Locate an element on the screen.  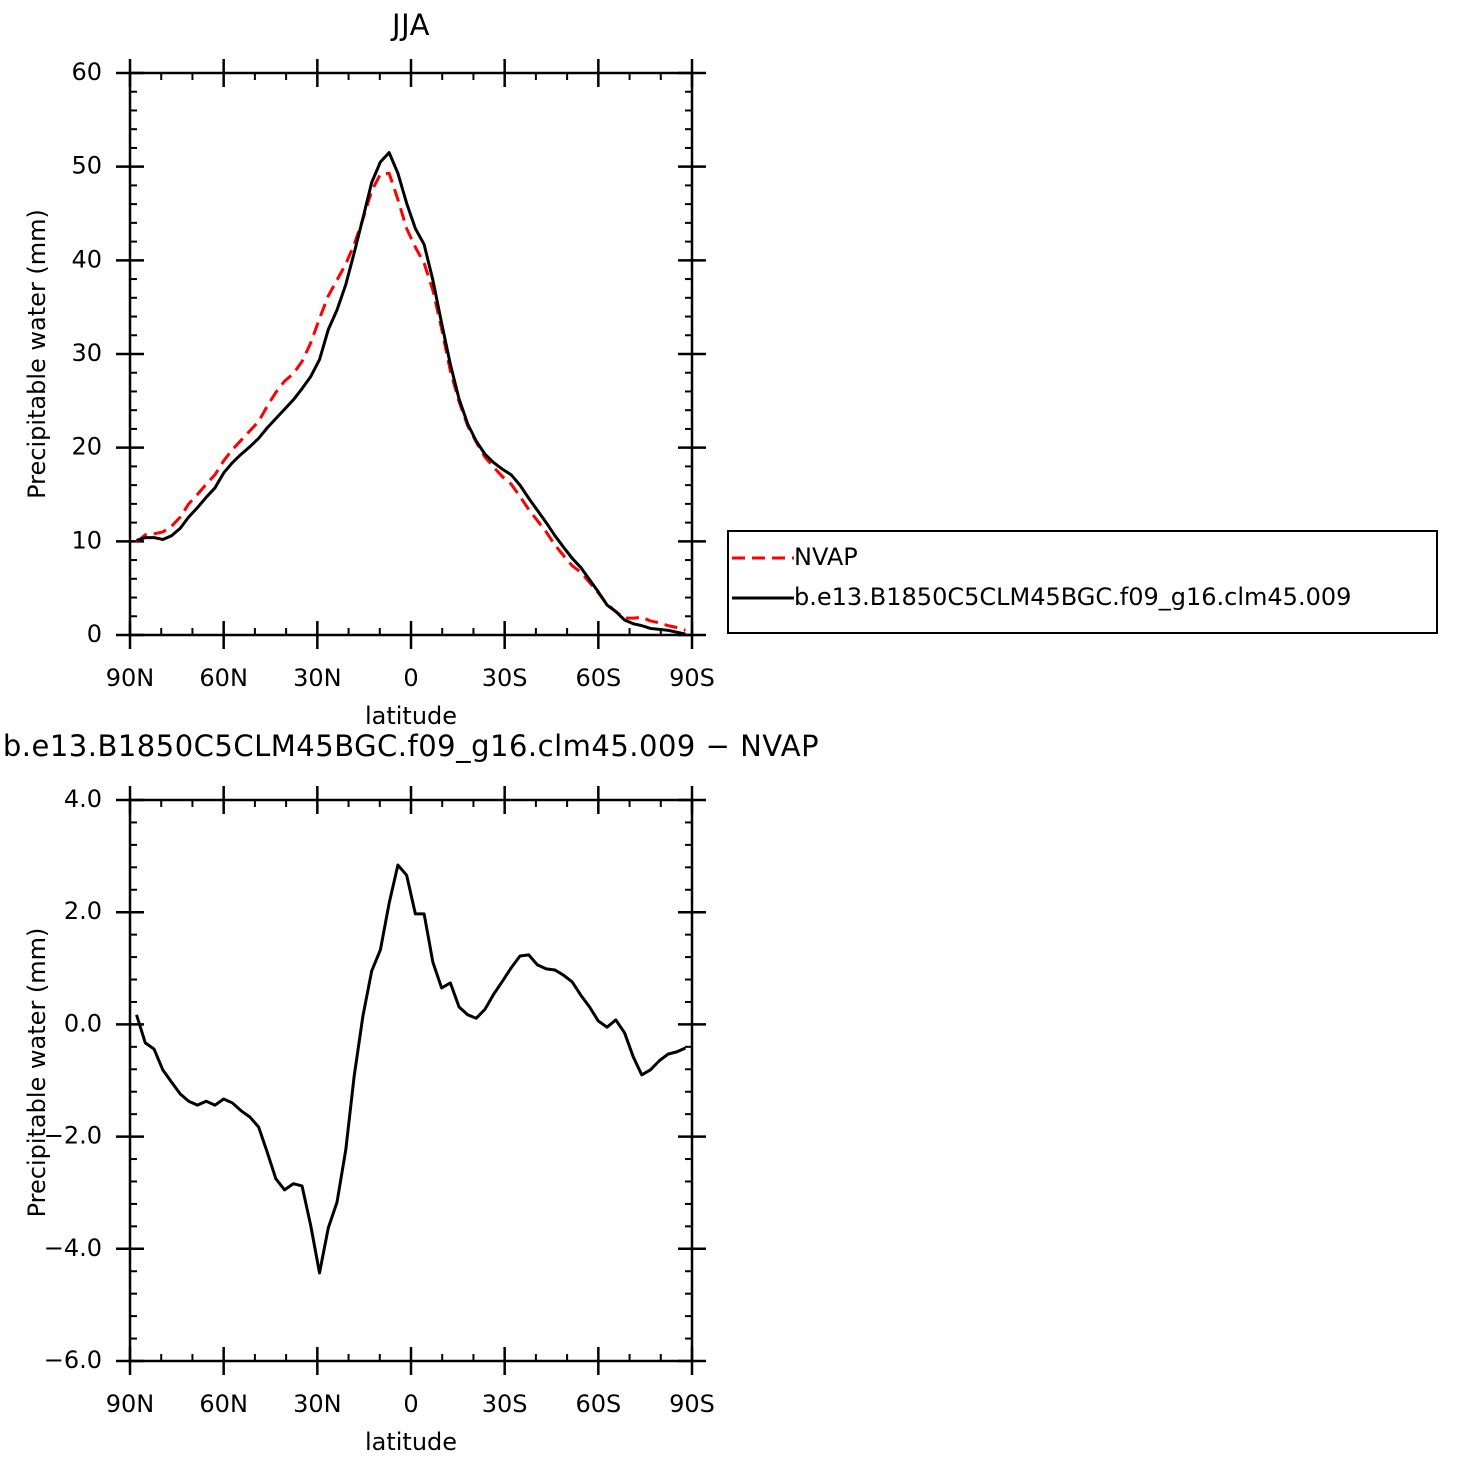
legend-label: b.e13.B1850C5CLM45BGC.f09_g16.clm45.009 is located at coordinates (1072, 597).